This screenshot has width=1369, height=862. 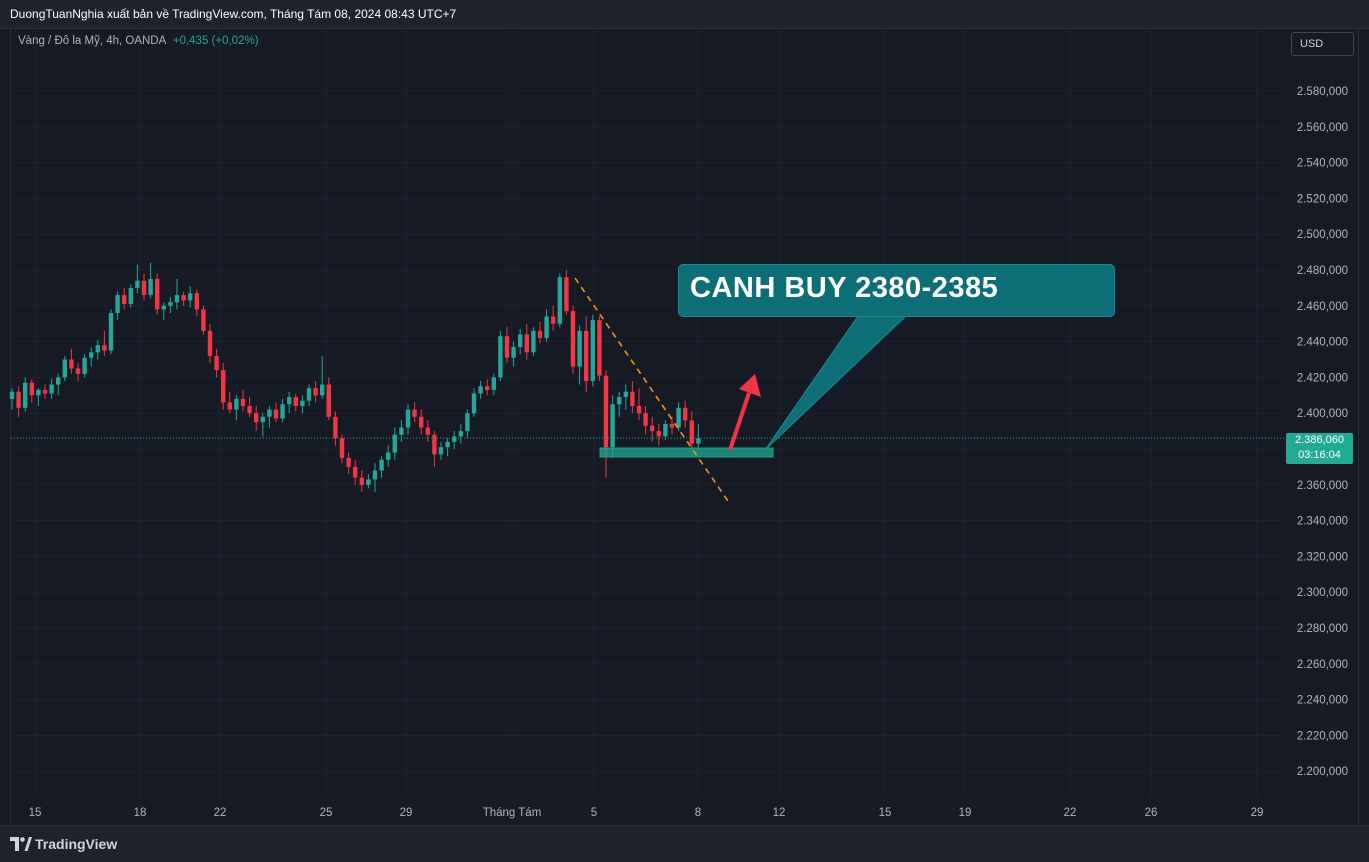 I want to click on price-tick-label: 2.400,000, so click(x=1322, y=414).